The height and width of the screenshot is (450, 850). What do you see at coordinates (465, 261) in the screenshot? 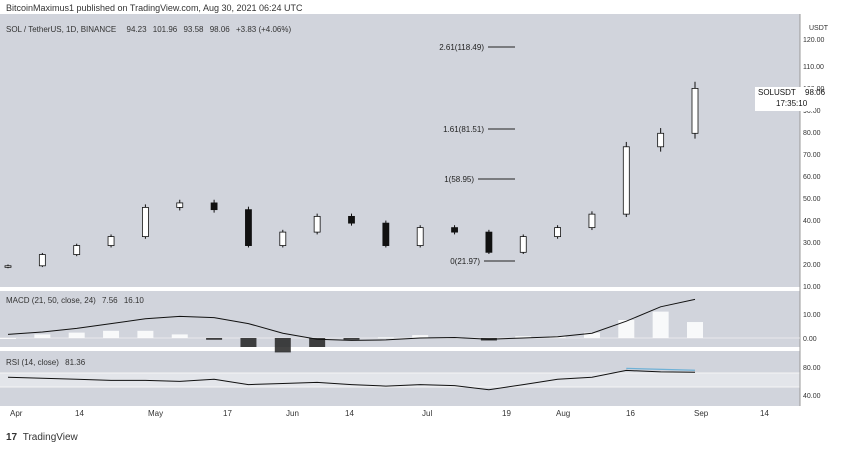
I see `fib-label-0: 0(21.97)` at bounding box center [465, 261].